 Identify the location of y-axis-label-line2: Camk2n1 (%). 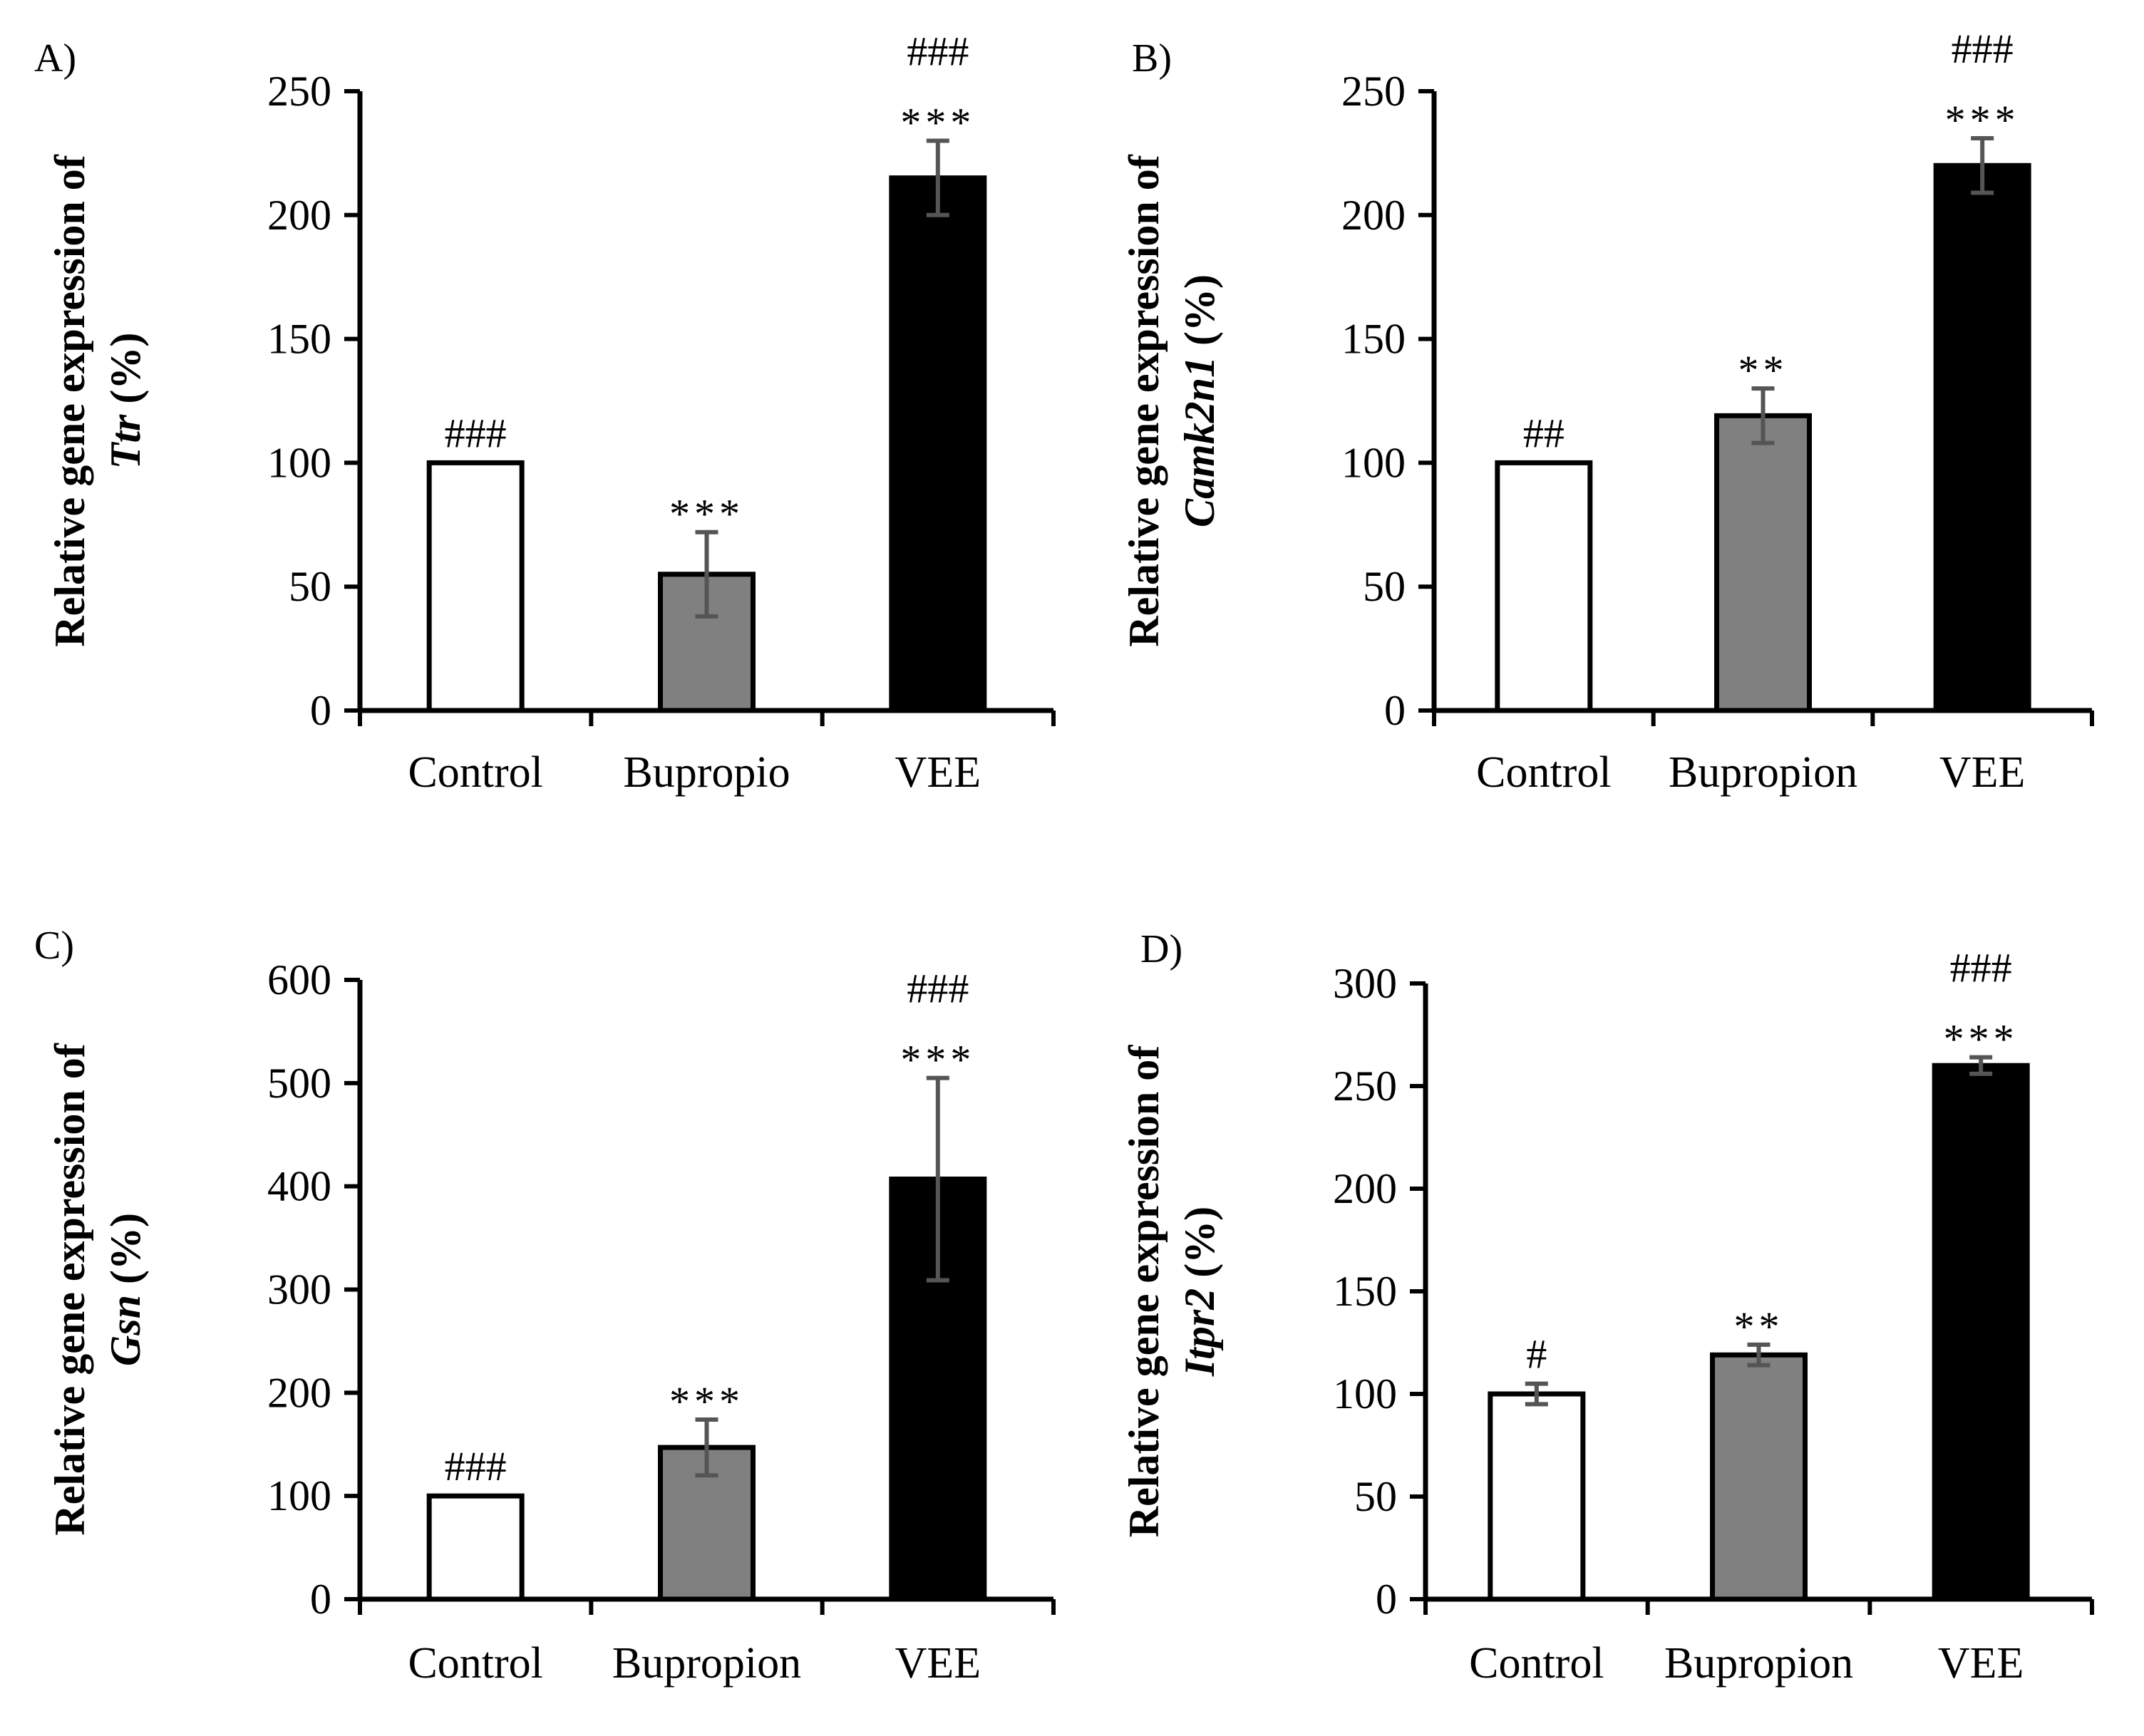
(1199, 400).